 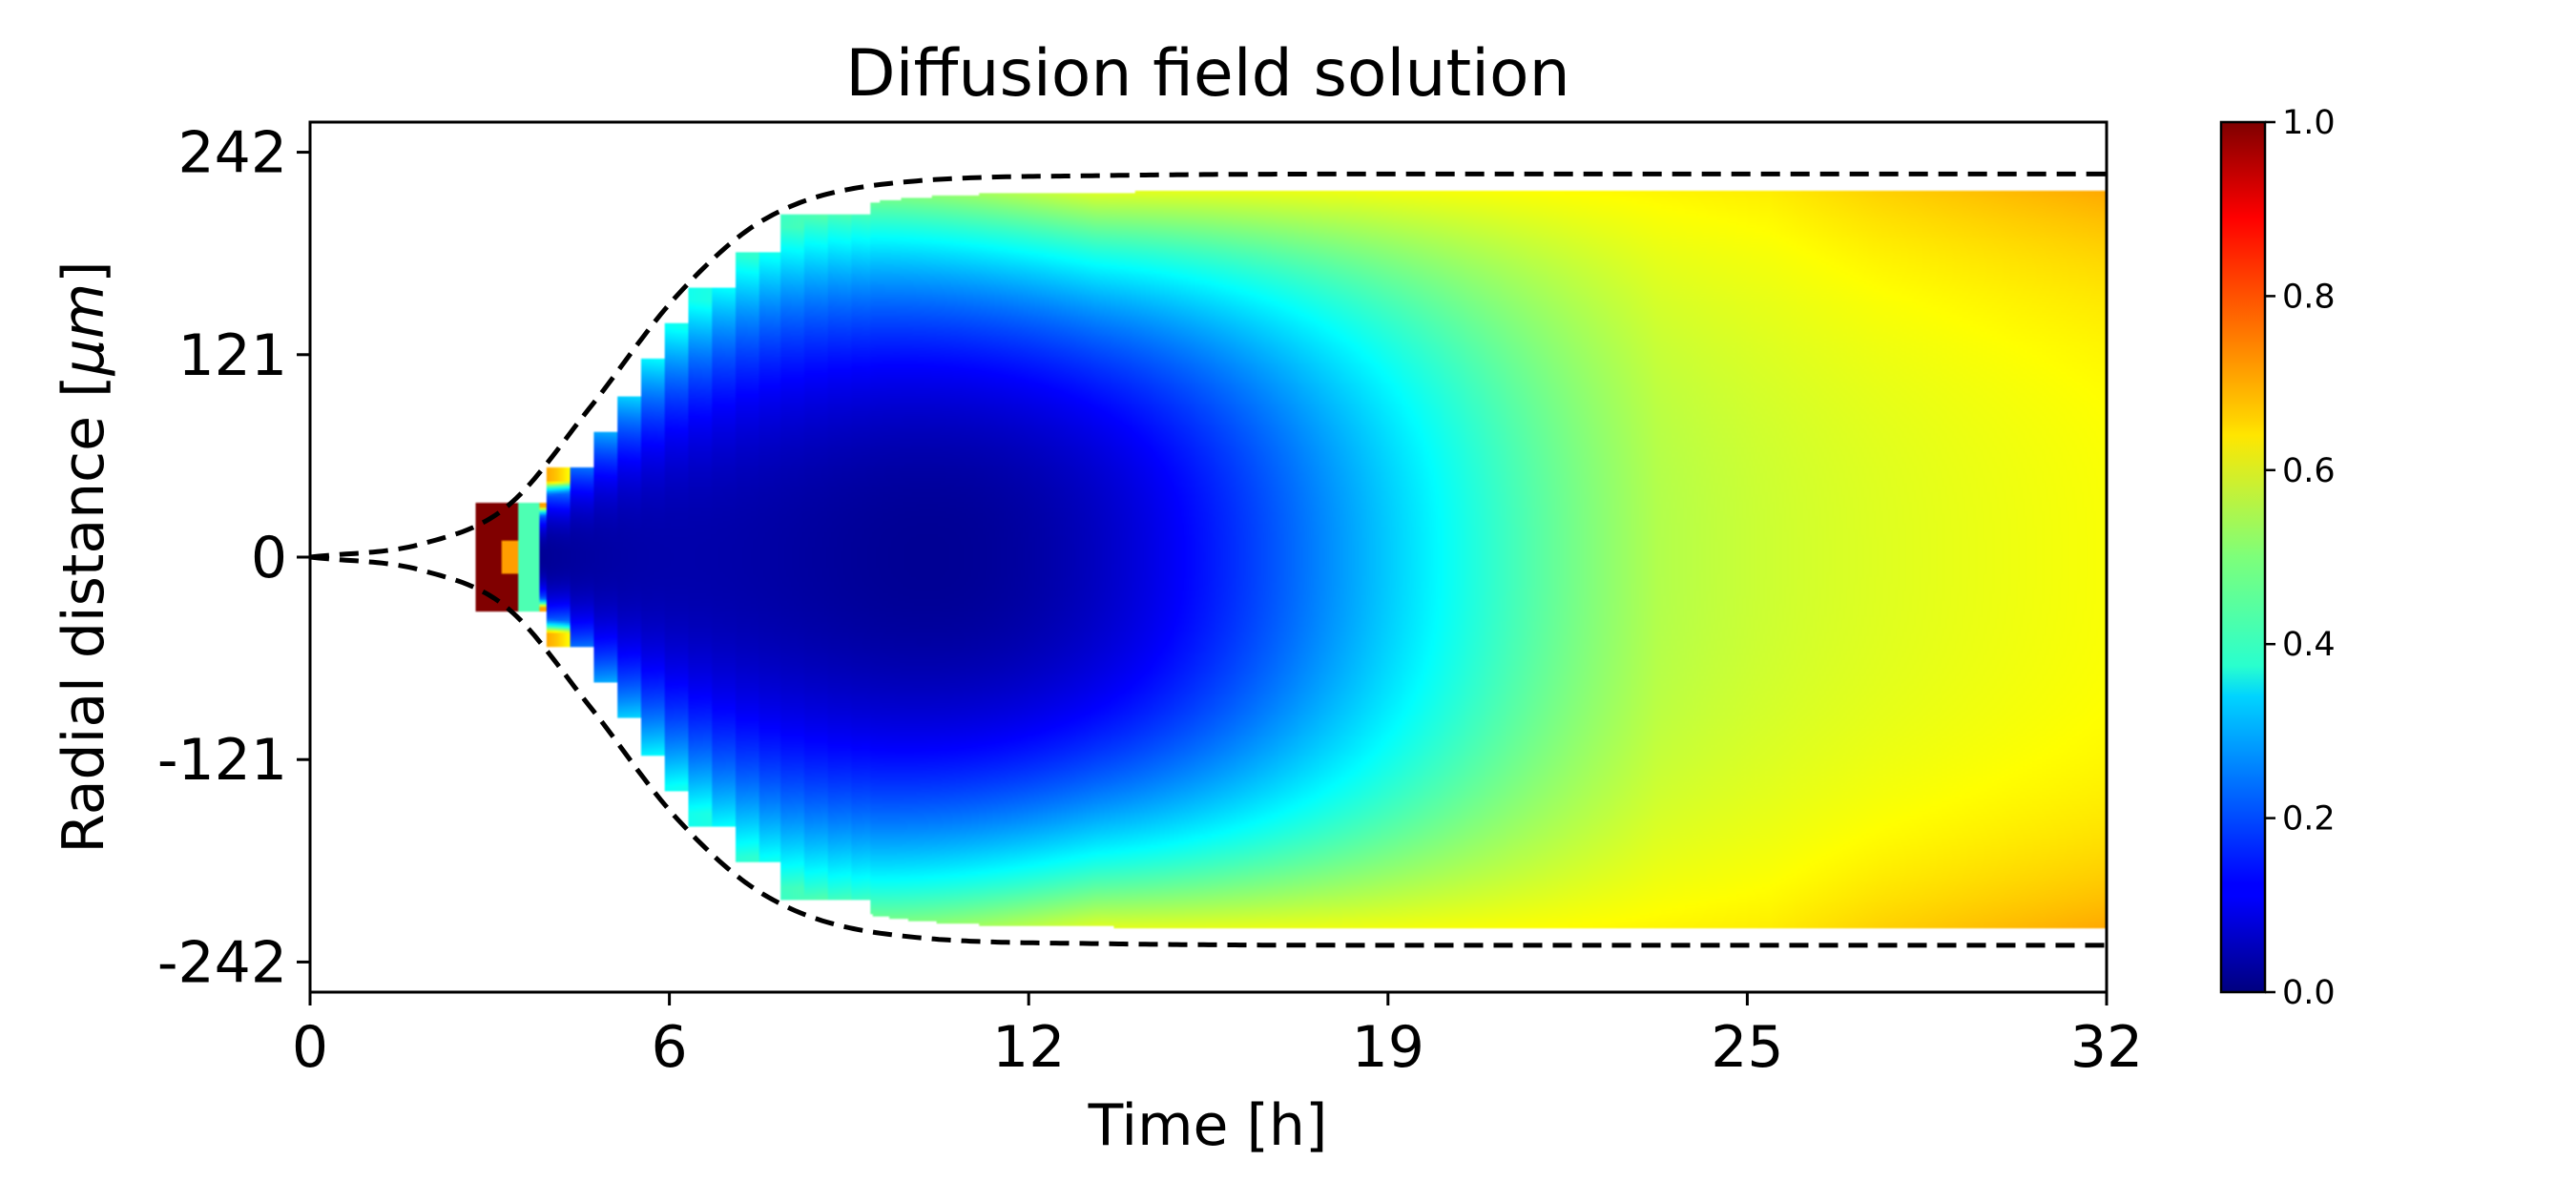 I want to click on colorbar-gradient, so click(x=2243, y=557).